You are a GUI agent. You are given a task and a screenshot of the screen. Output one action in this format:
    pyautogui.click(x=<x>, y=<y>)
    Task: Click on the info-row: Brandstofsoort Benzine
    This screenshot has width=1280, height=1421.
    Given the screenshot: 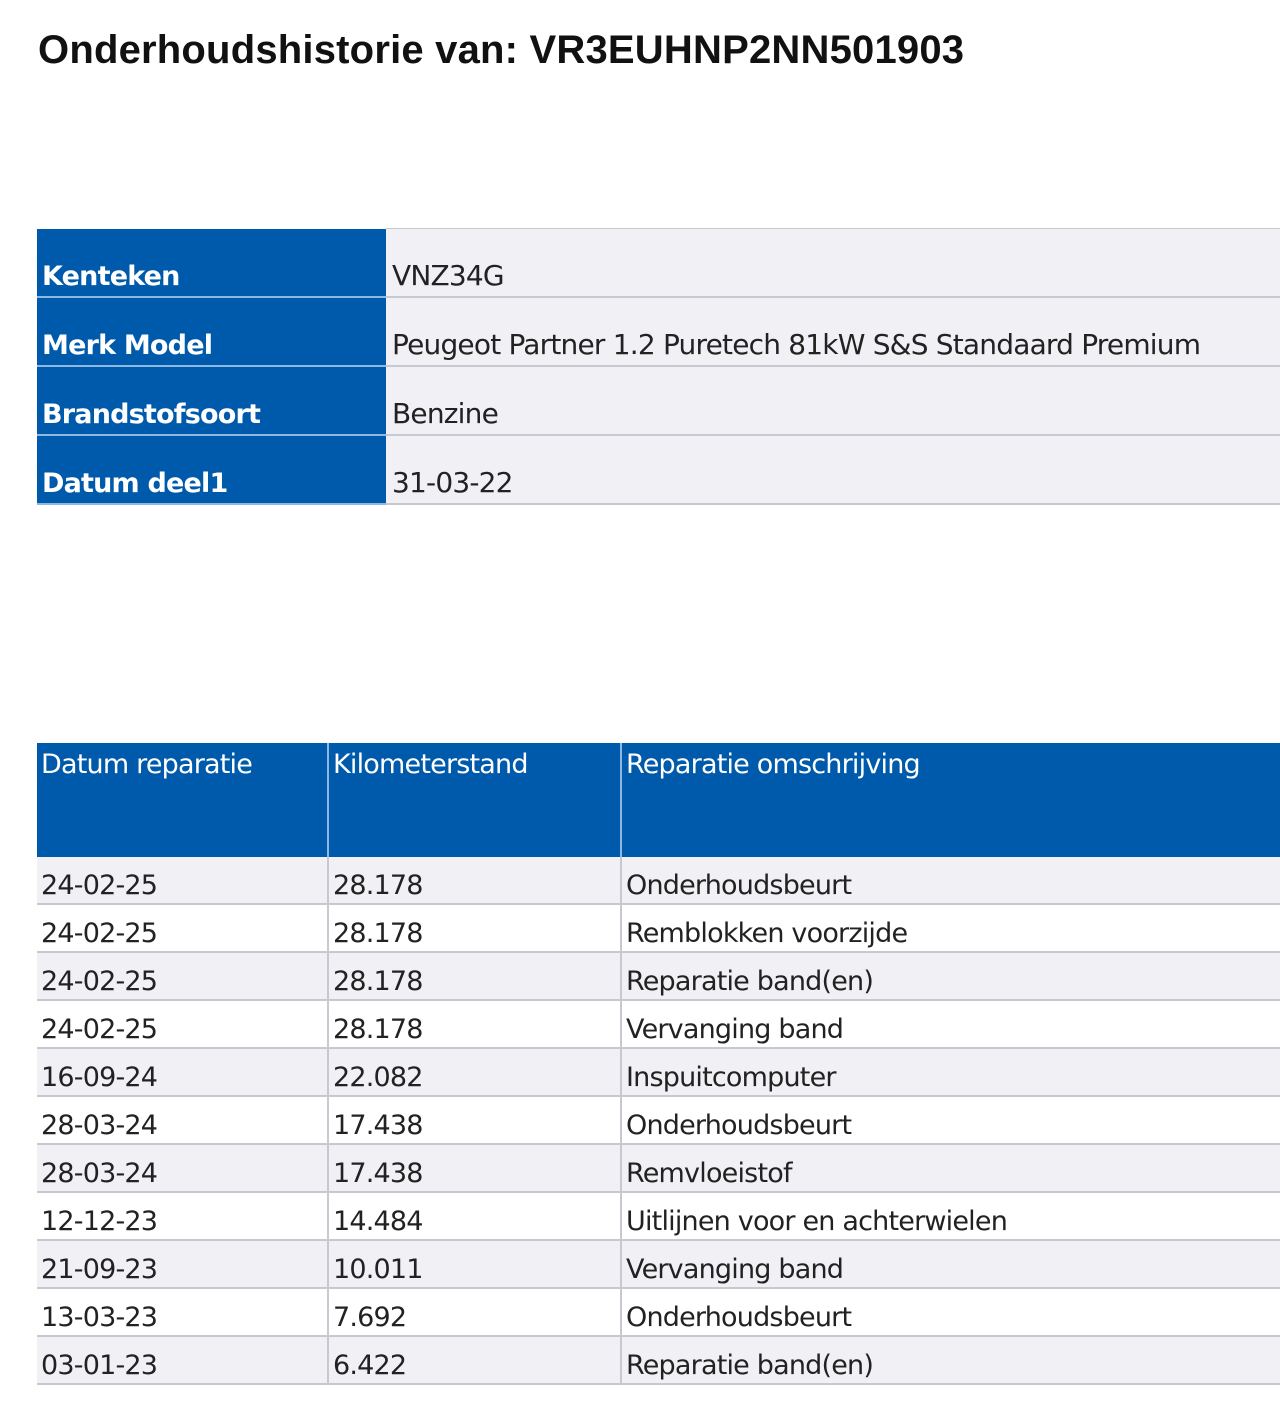 What is the action you would take?
    pyautogui.click(x=658, y=400)
    